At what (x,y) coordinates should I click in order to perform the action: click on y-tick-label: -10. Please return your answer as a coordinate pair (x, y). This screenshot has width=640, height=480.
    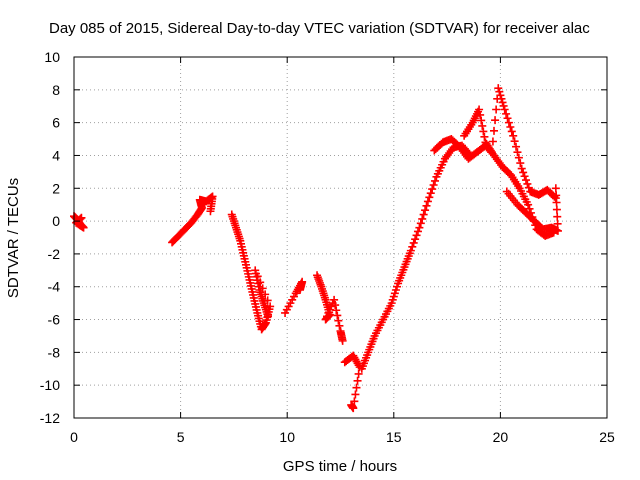
    Looking at the image, I should click on (50, 385).